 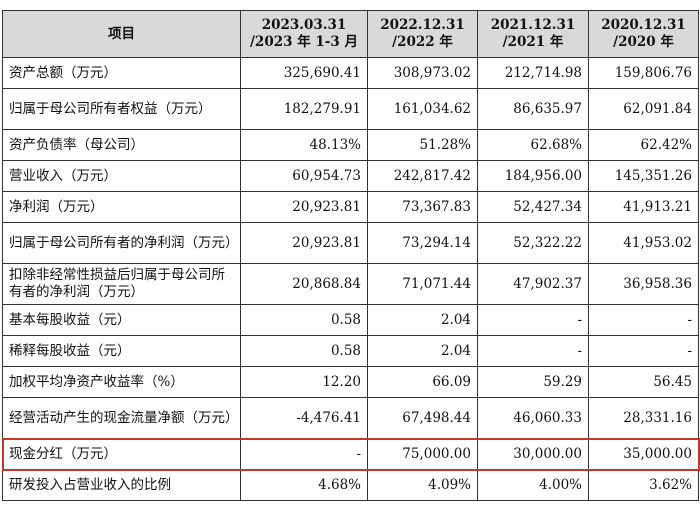 I want to click on table-cell: 66.09, so click(x=422, y=382).